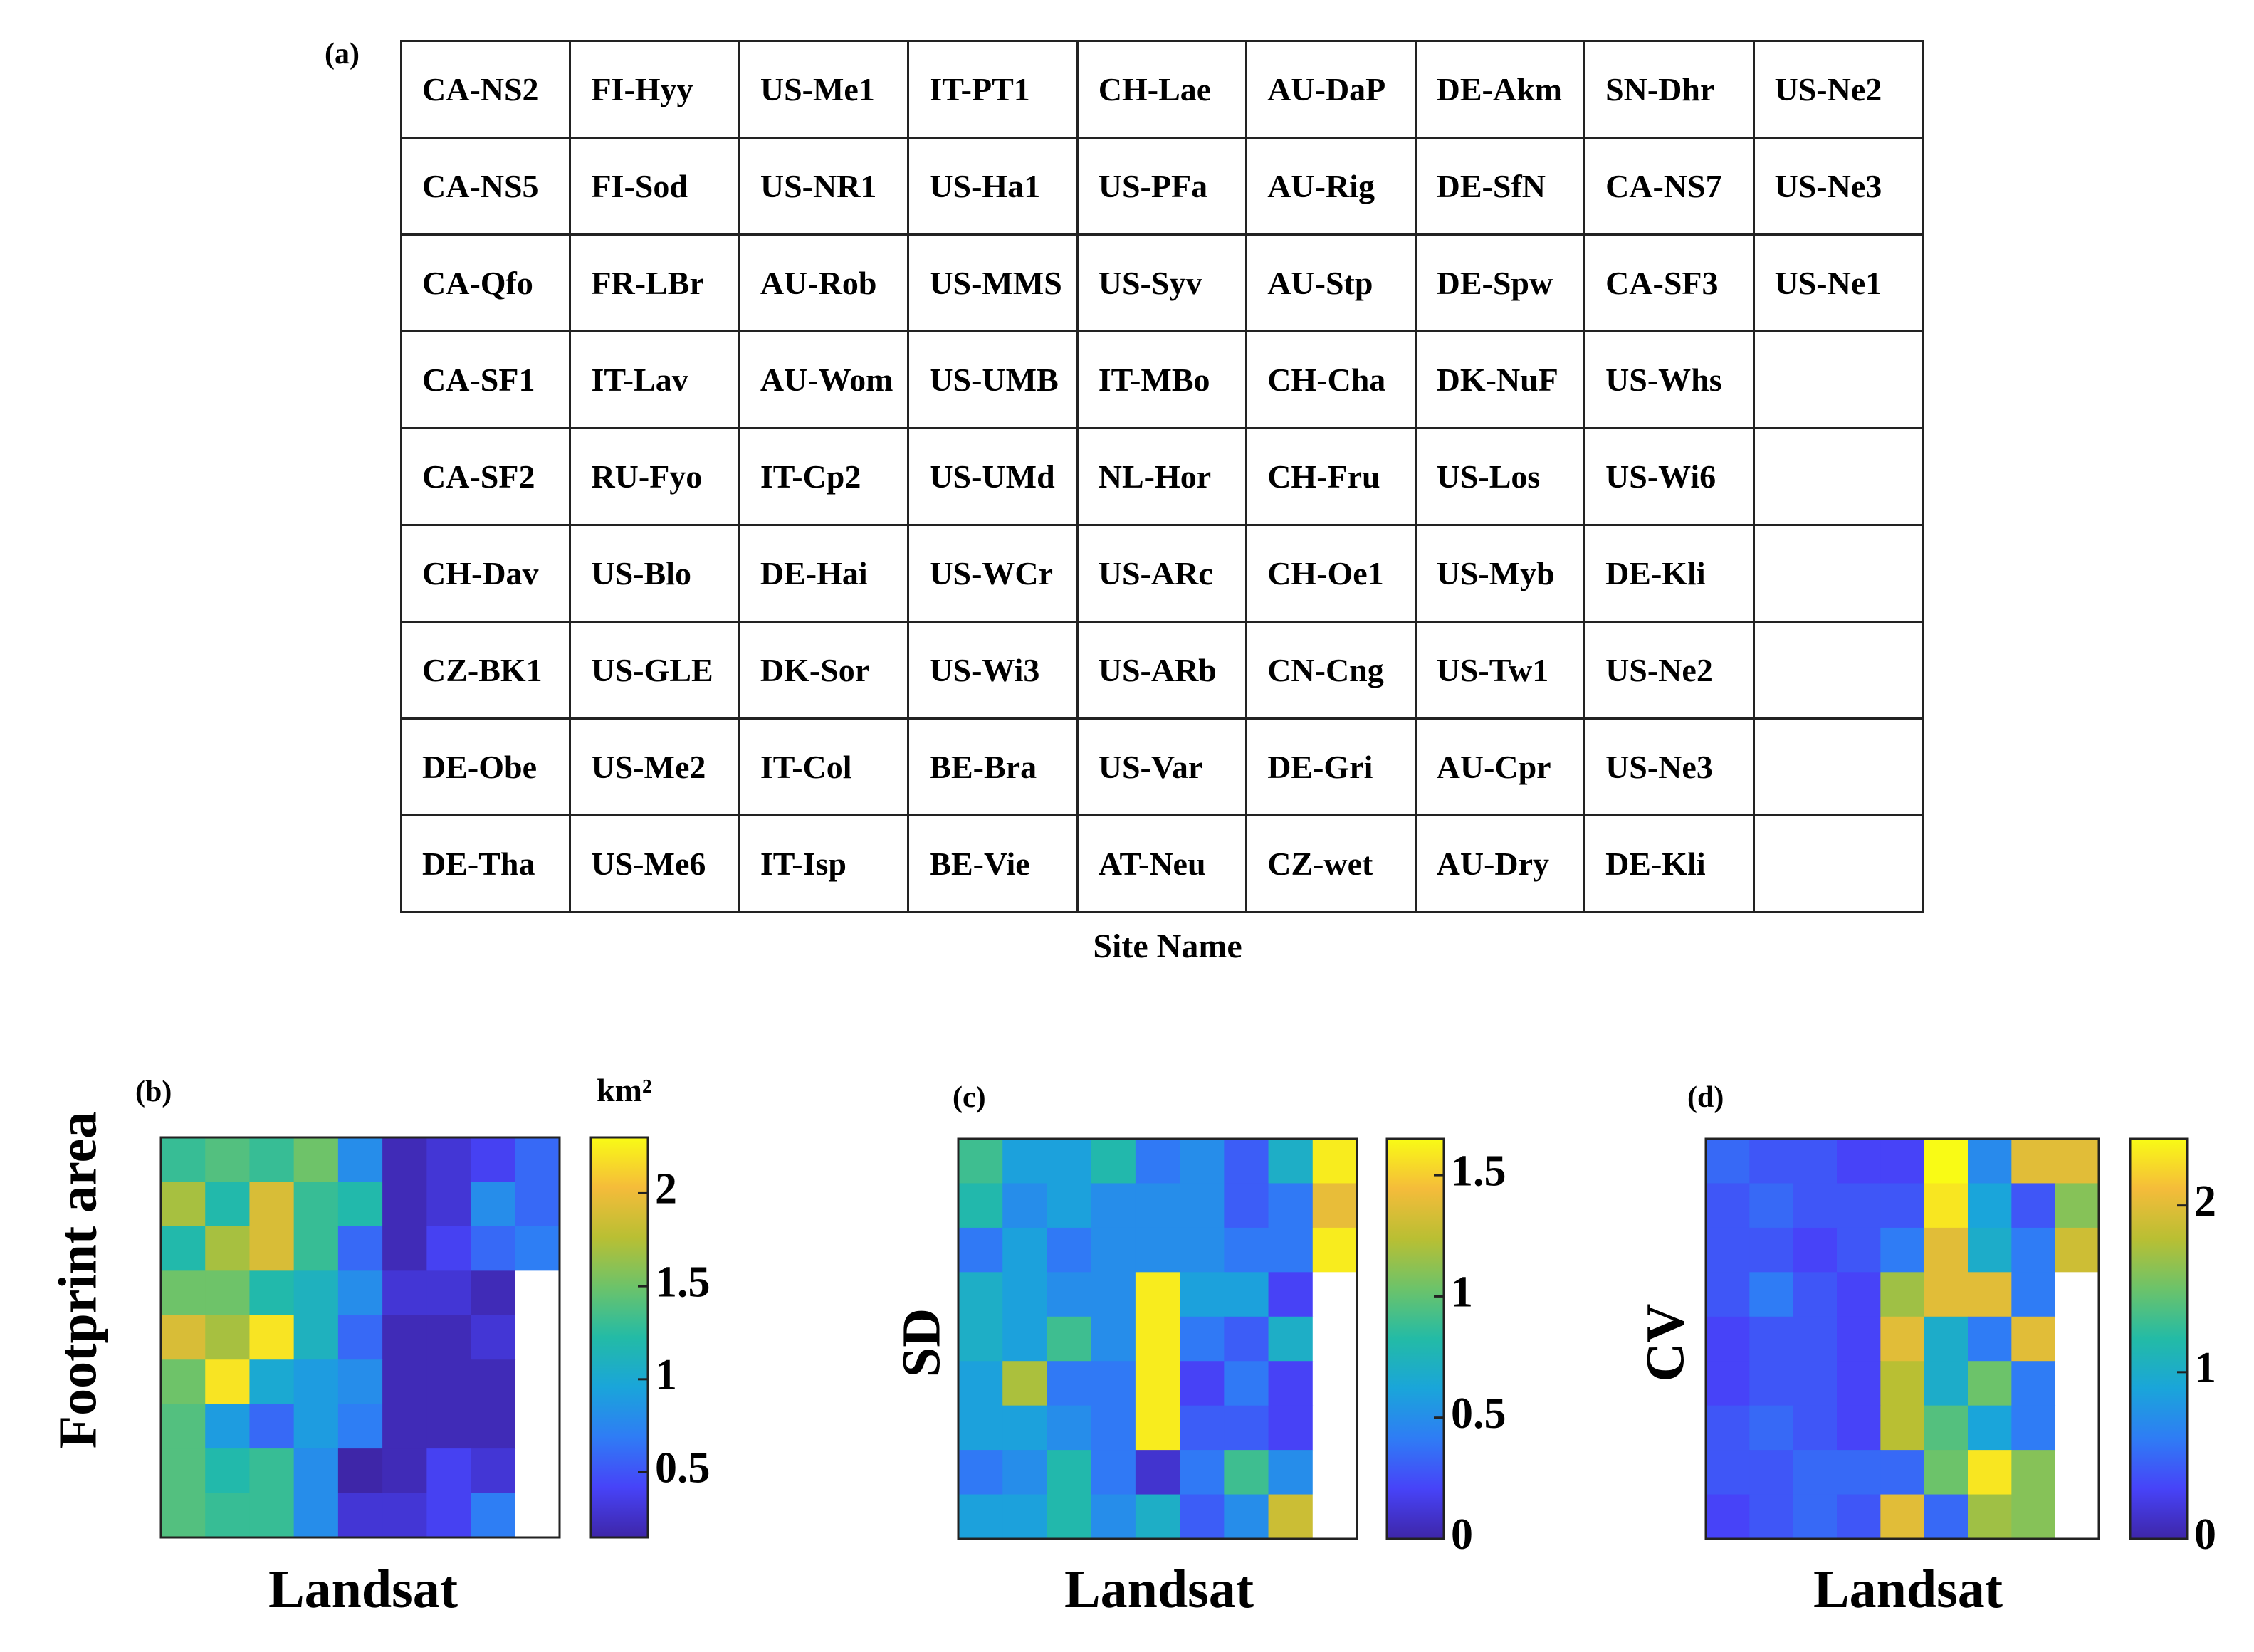 This screenshot has height=1652, width=2254. What do you see at coordinates (1462, 1534) in the screenshot?
I see `colorbar-tick-label: 0` at bounding box center [1462, 1534].